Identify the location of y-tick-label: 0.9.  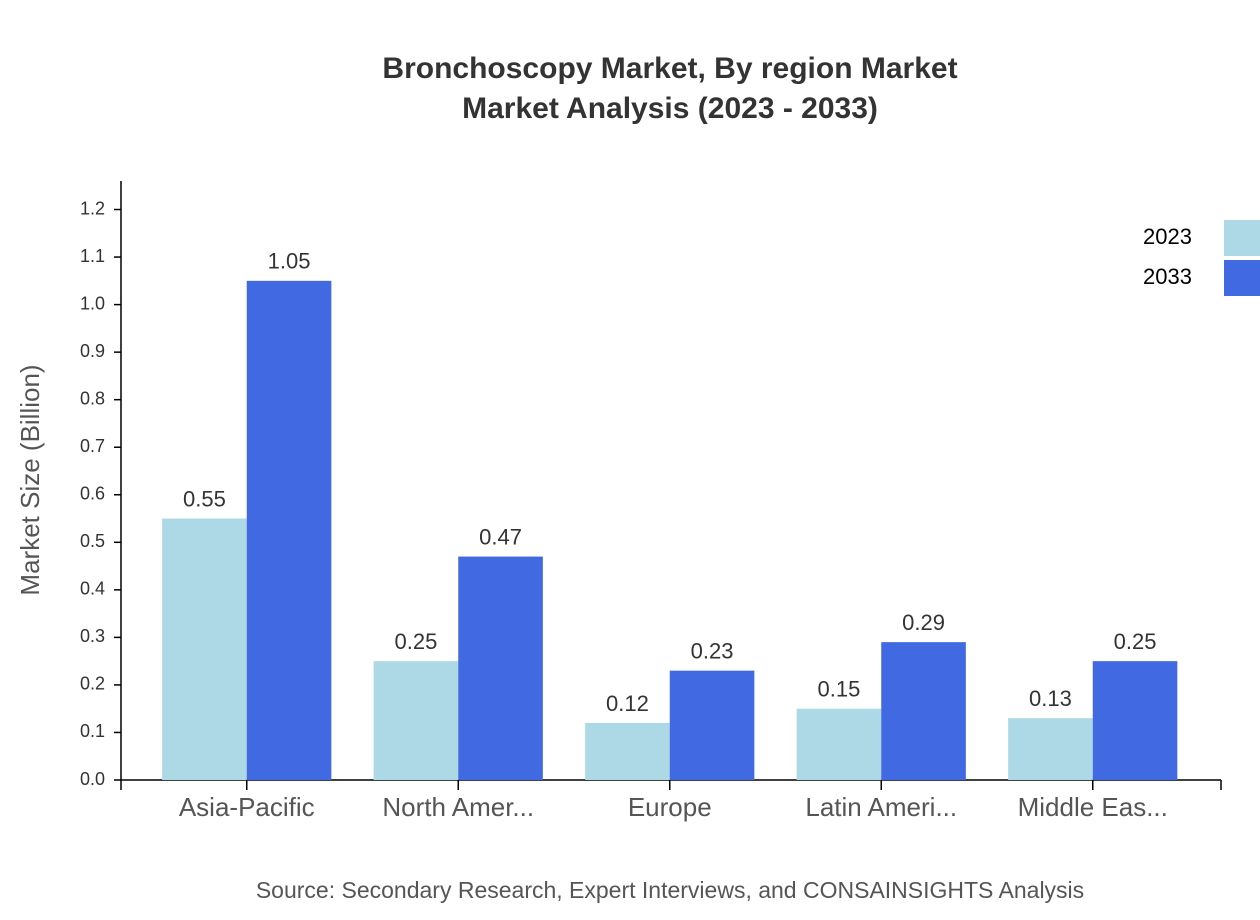
(92, 351).